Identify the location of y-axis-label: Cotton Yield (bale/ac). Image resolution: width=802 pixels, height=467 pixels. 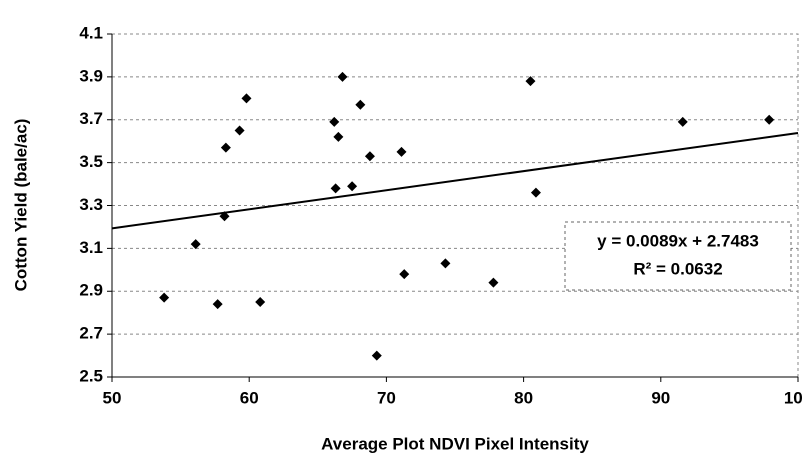
(20, 205).